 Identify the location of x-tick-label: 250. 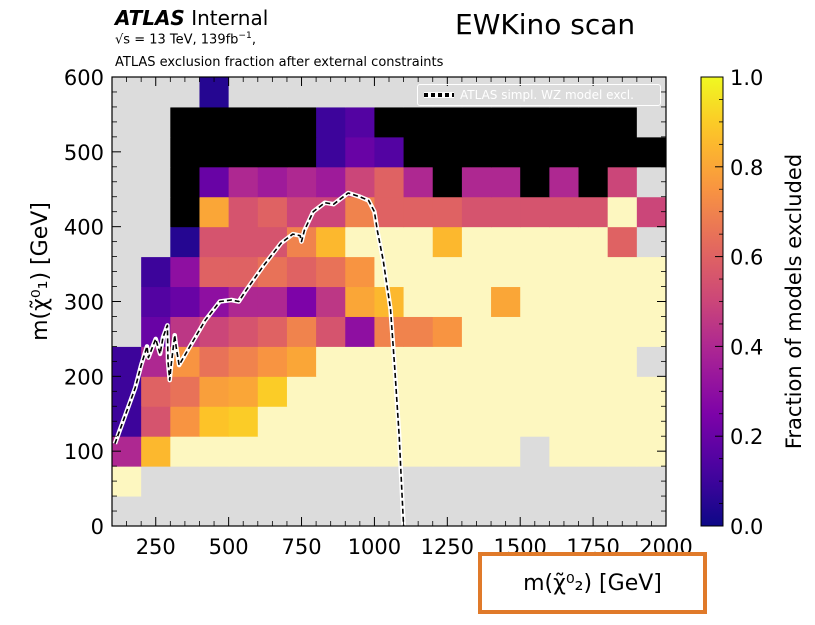
(156, 547).